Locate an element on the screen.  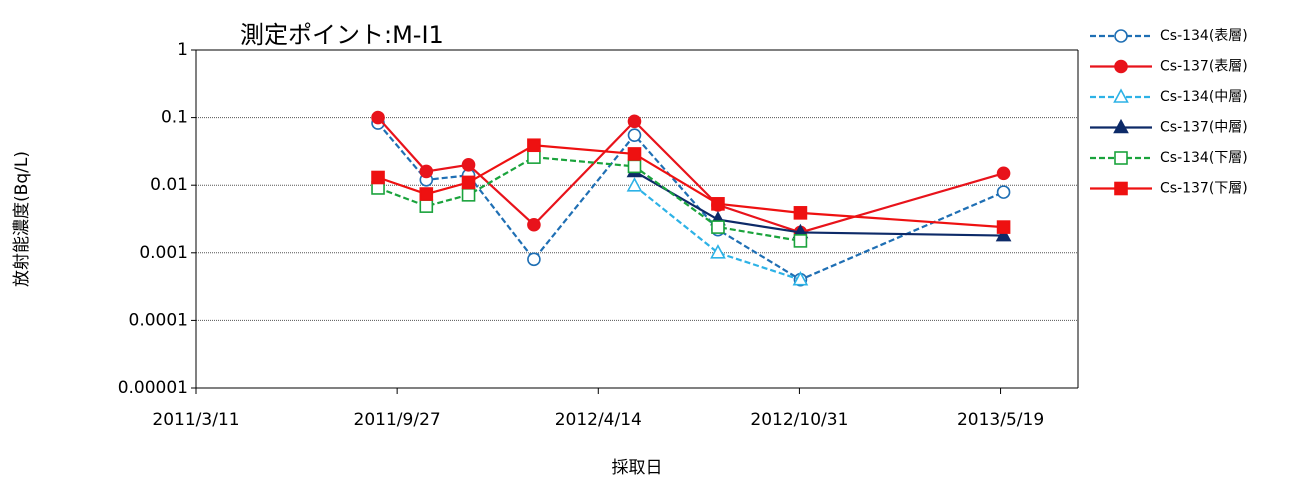
y-tick-label: 0.00001 is located at coordinates (153, 388).